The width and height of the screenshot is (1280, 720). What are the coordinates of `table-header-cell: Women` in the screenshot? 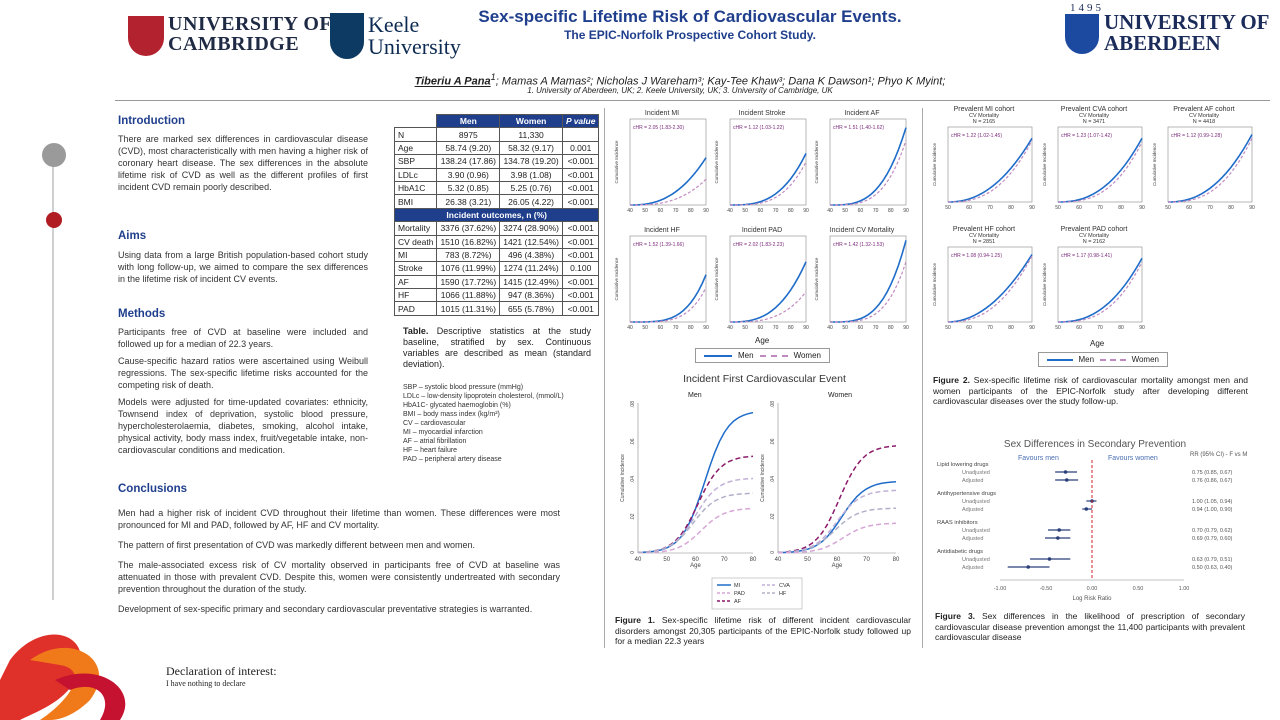 It's located at (531, 121).